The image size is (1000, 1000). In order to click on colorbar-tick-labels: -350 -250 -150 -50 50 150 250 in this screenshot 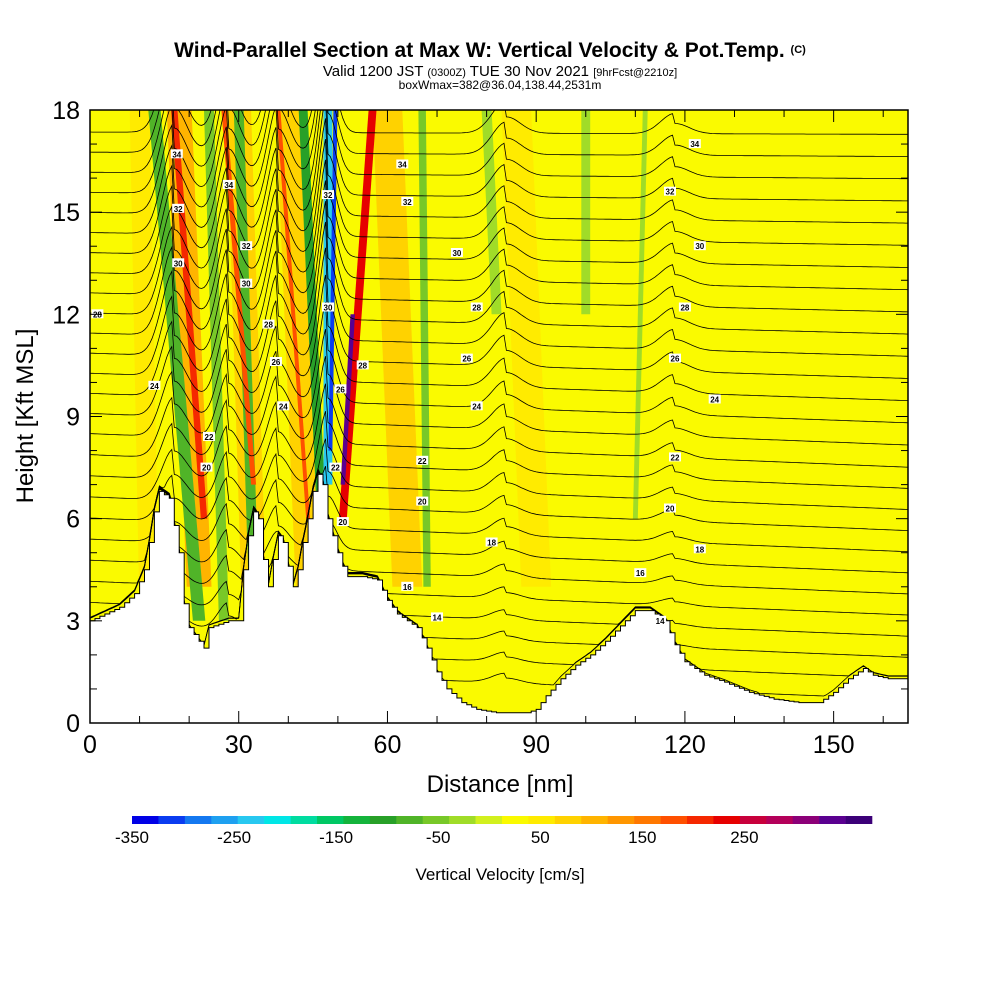, I will do `click(437, 837)`.